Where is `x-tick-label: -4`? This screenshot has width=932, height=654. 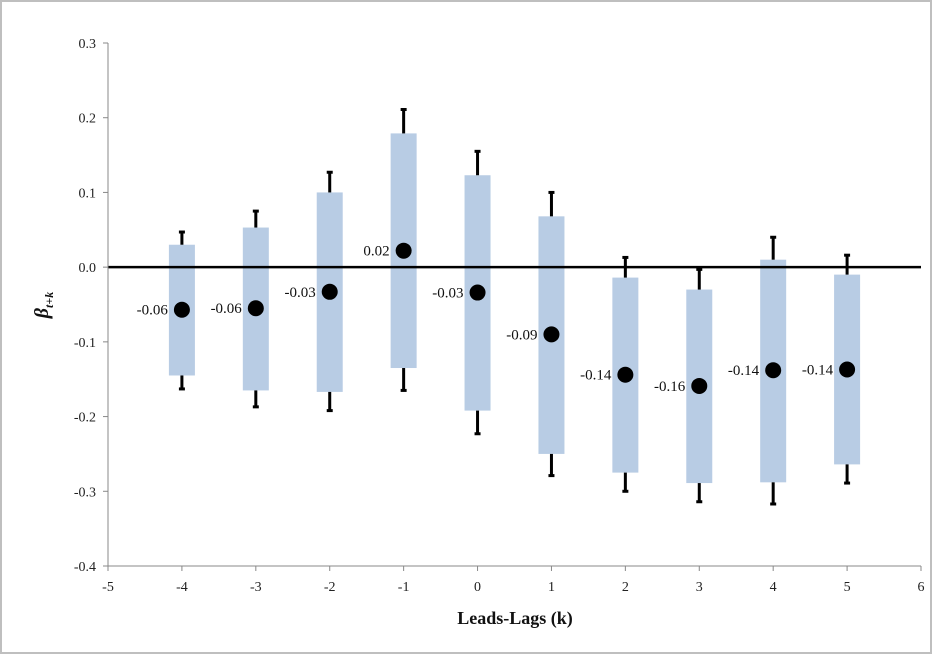
x-tick-label: -4 is located at coordinates (182, 587).